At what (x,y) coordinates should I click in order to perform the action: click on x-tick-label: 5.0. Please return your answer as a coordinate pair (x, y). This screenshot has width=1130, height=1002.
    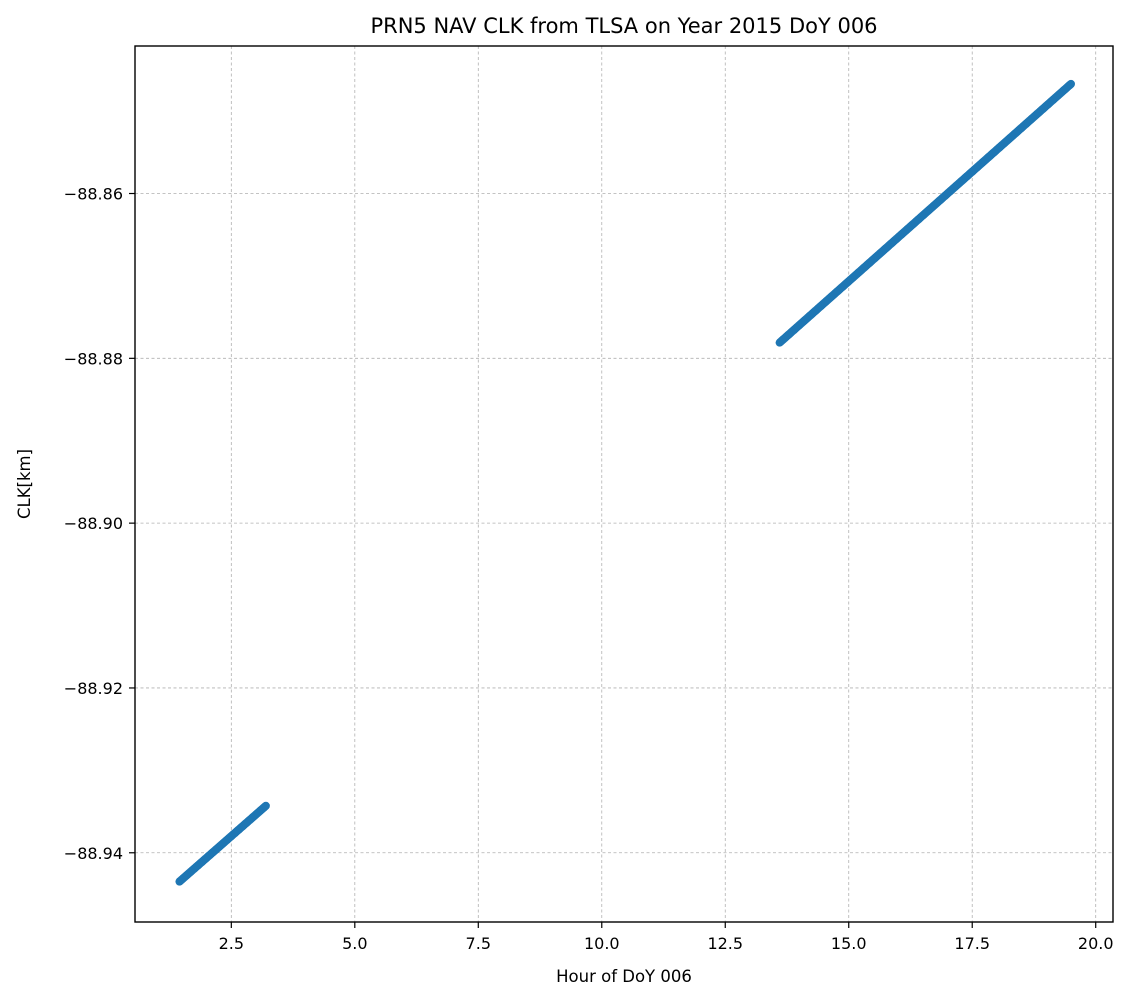
    Looking at the image, I should click on (354, 943).